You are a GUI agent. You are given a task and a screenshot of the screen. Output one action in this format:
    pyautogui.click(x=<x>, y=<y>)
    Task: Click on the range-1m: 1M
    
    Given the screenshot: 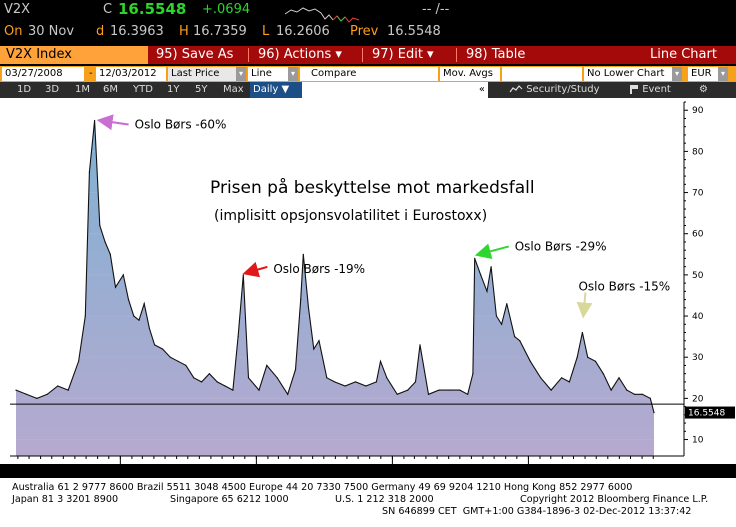 What is the action you would take?
    pyautogui.click(x=82, y=89)
    